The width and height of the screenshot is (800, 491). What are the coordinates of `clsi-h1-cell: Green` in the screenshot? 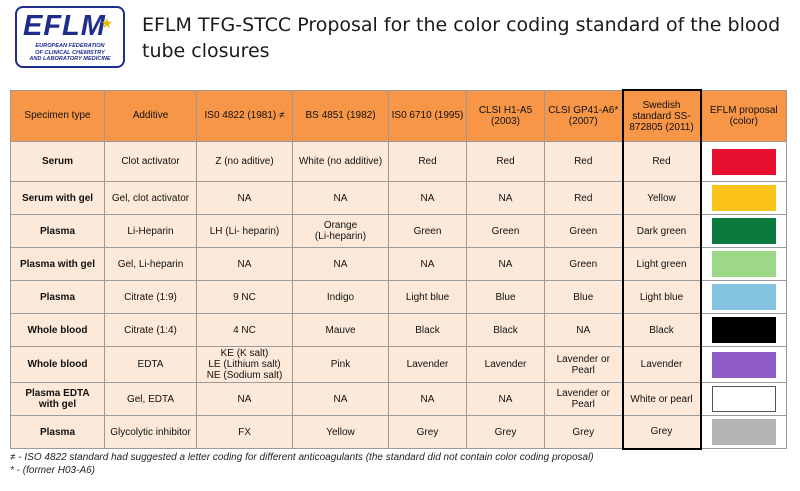 It's located at (505, 231).